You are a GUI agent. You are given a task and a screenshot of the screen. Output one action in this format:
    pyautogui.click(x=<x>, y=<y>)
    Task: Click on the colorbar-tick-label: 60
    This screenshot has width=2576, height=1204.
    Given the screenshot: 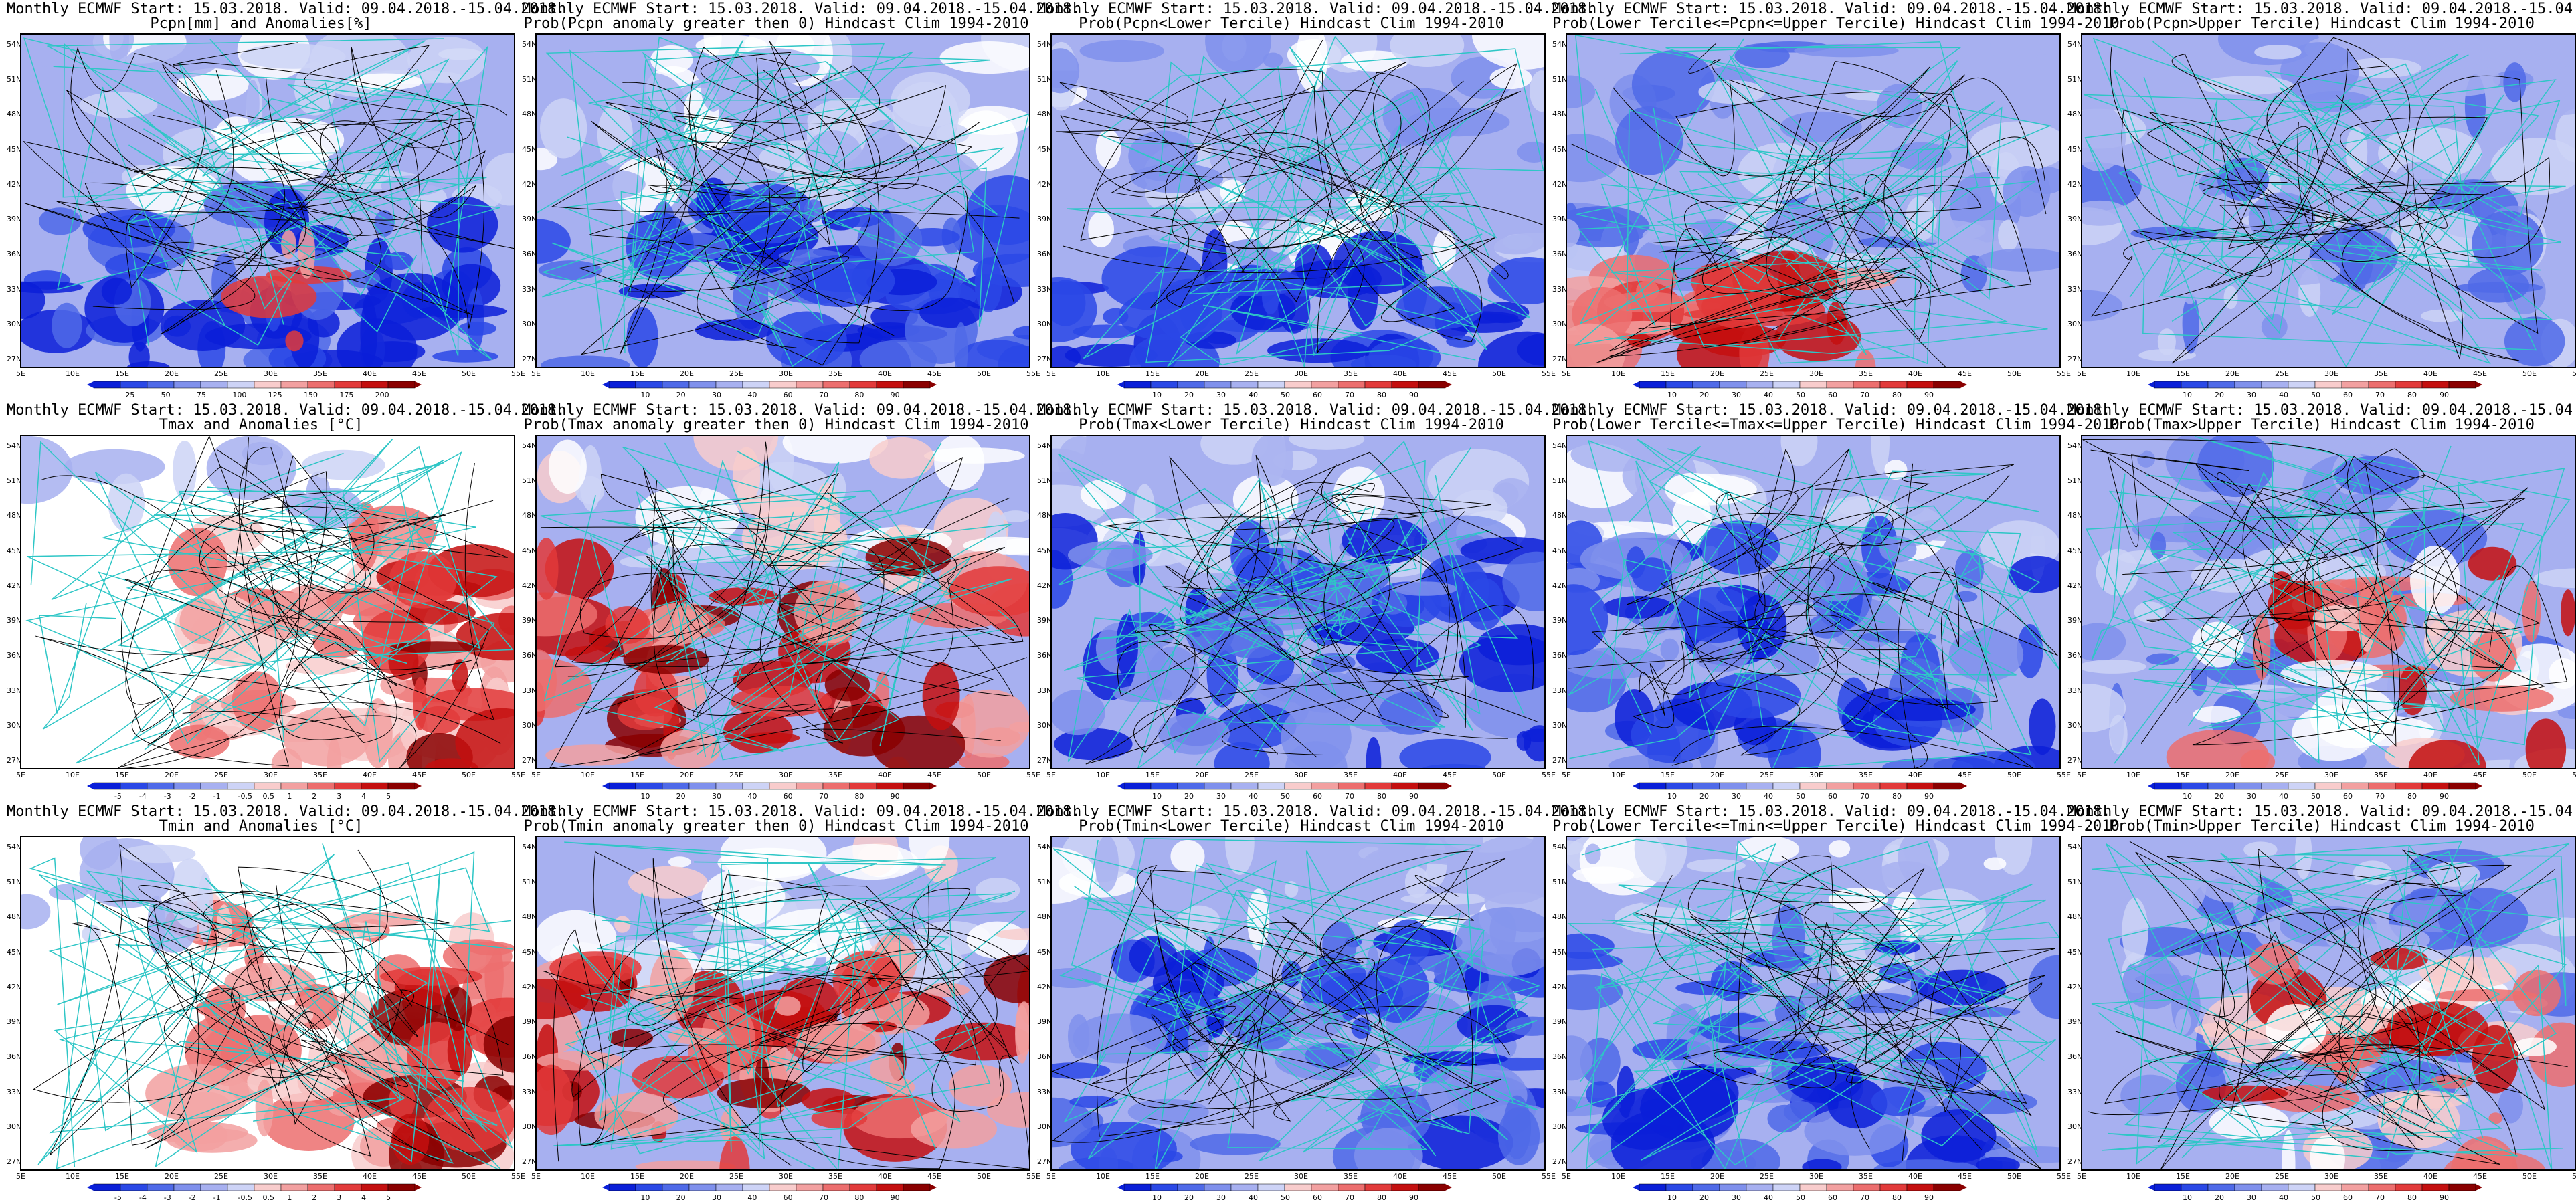 What is the action you would take?
    pyautogui.click(x=1317, y=395)
    